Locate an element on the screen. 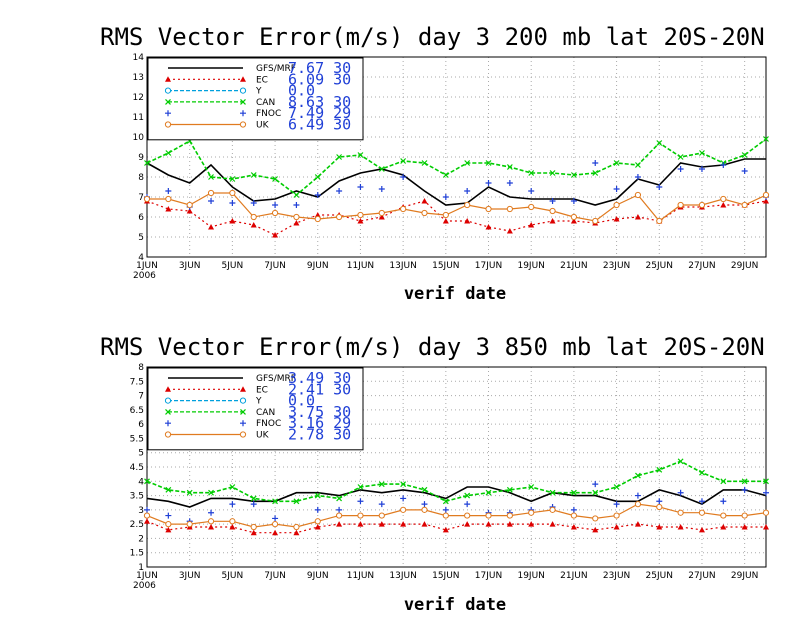 This screenshot has height=622, width=800. legend-entry: CAN 3.75 30 is located at coordinates (258, 412).